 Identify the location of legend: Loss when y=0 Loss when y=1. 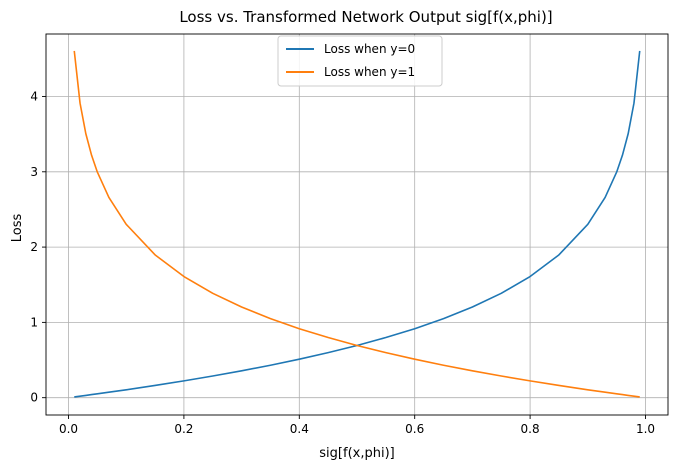
(360, 61).